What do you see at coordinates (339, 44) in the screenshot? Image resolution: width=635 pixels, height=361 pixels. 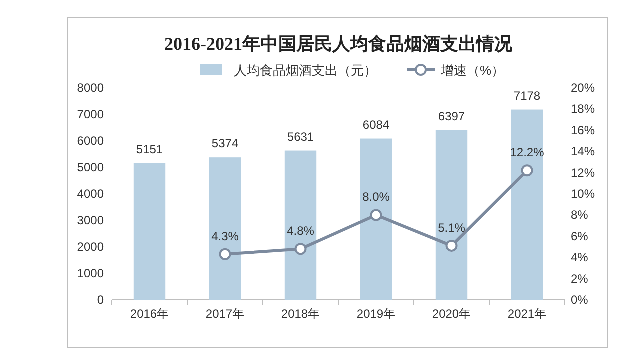 I see `chart-title: 2016-2021年中国居民人均食品烟酒支出情况` at bounding box center [339, 44].